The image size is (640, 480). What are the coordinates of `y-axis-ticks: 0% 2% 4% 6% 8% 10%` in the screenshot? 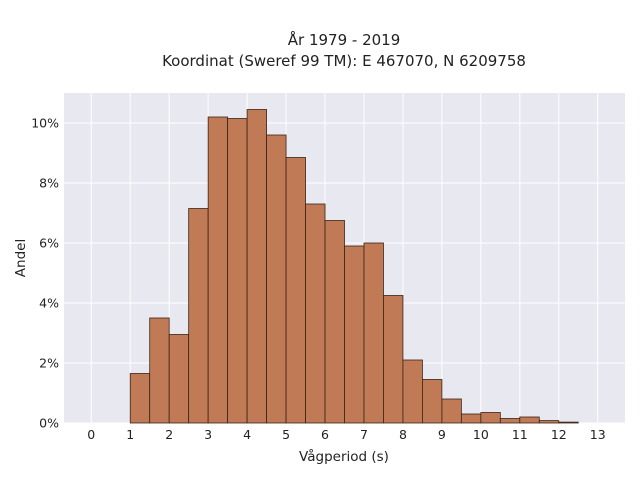 It's located at (45, 273).